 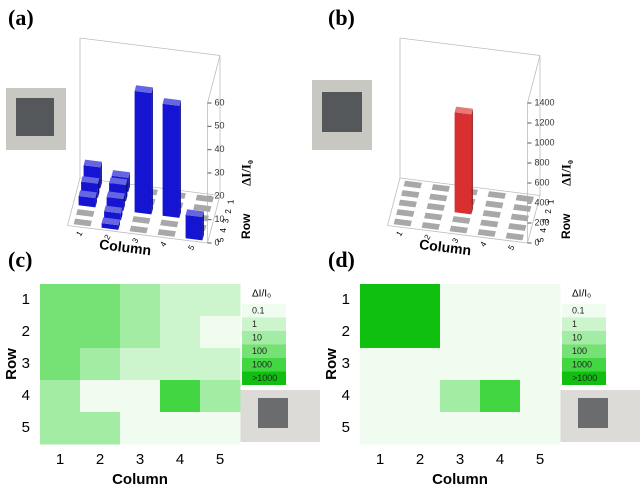 I want to click on legend-title: ΔI/I₀, so click(x=581, y=294).